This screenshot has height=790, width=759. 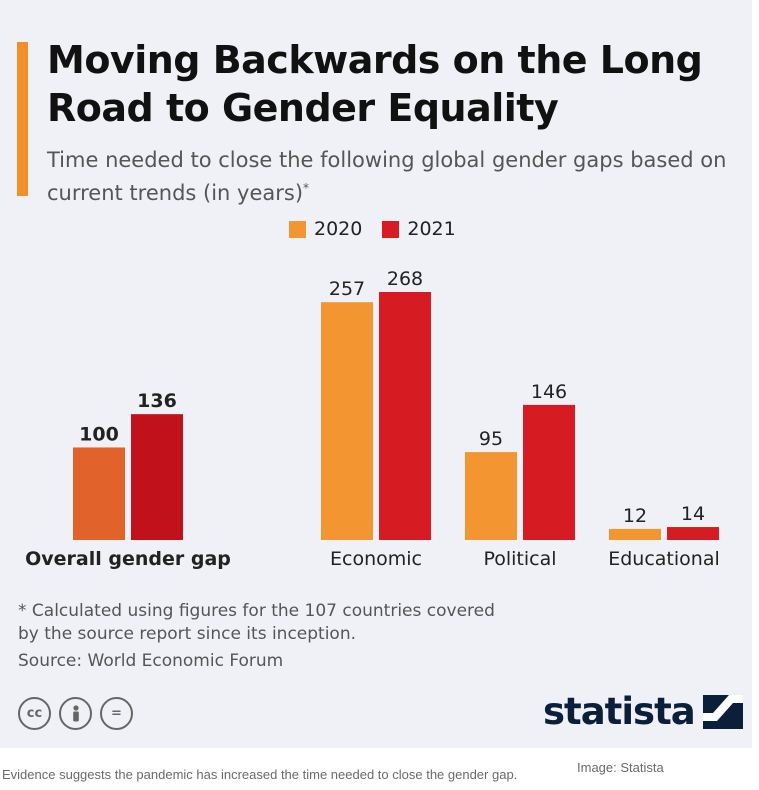 I want to click on data-label-educational-2020: 12, so click(x=635, y=516).